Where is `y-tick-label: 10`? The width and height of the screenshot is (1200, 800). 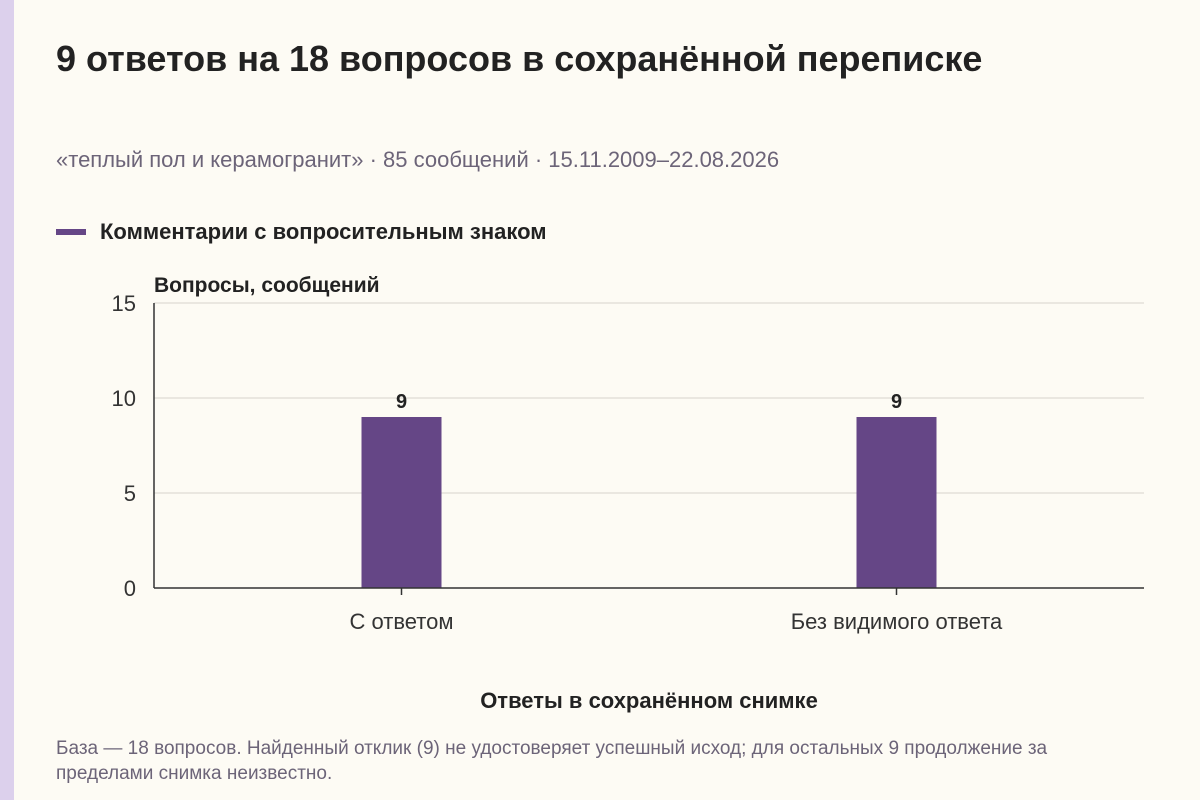 y-tick-label: 10 is located at coordinates (124, 398).